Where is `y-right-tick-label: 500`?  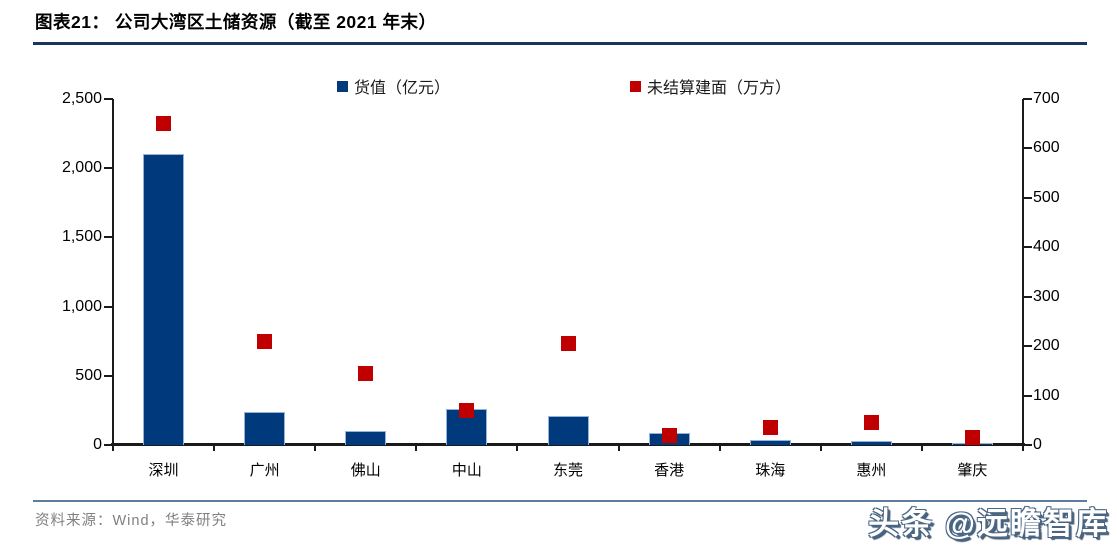 y-right-tick-label: 500 is located at coordinates (1046, 197).